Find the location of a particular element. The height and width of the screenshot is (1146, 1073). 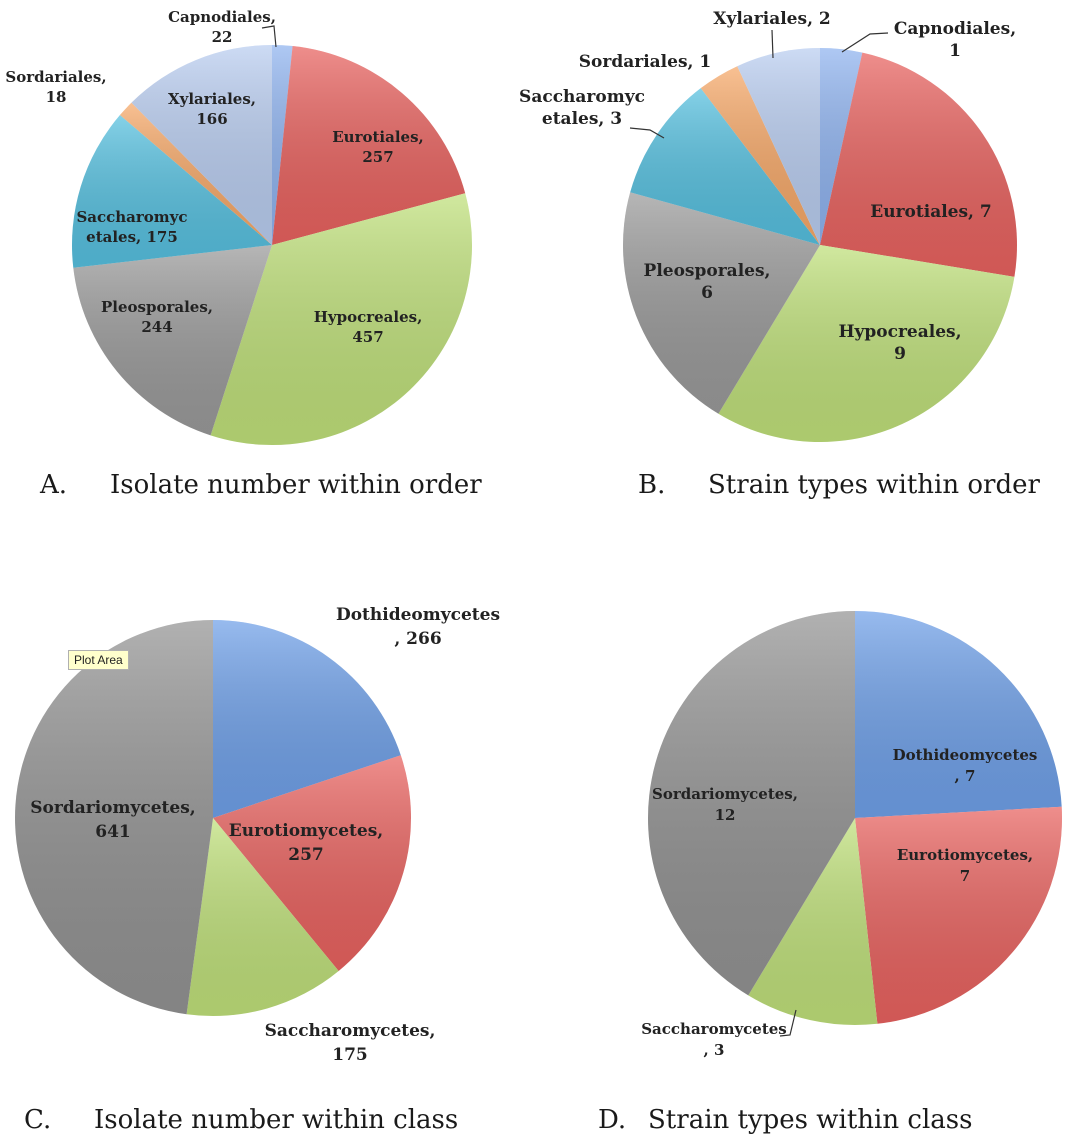

label-line: etales, 175 is located at coordinates (132, 237).